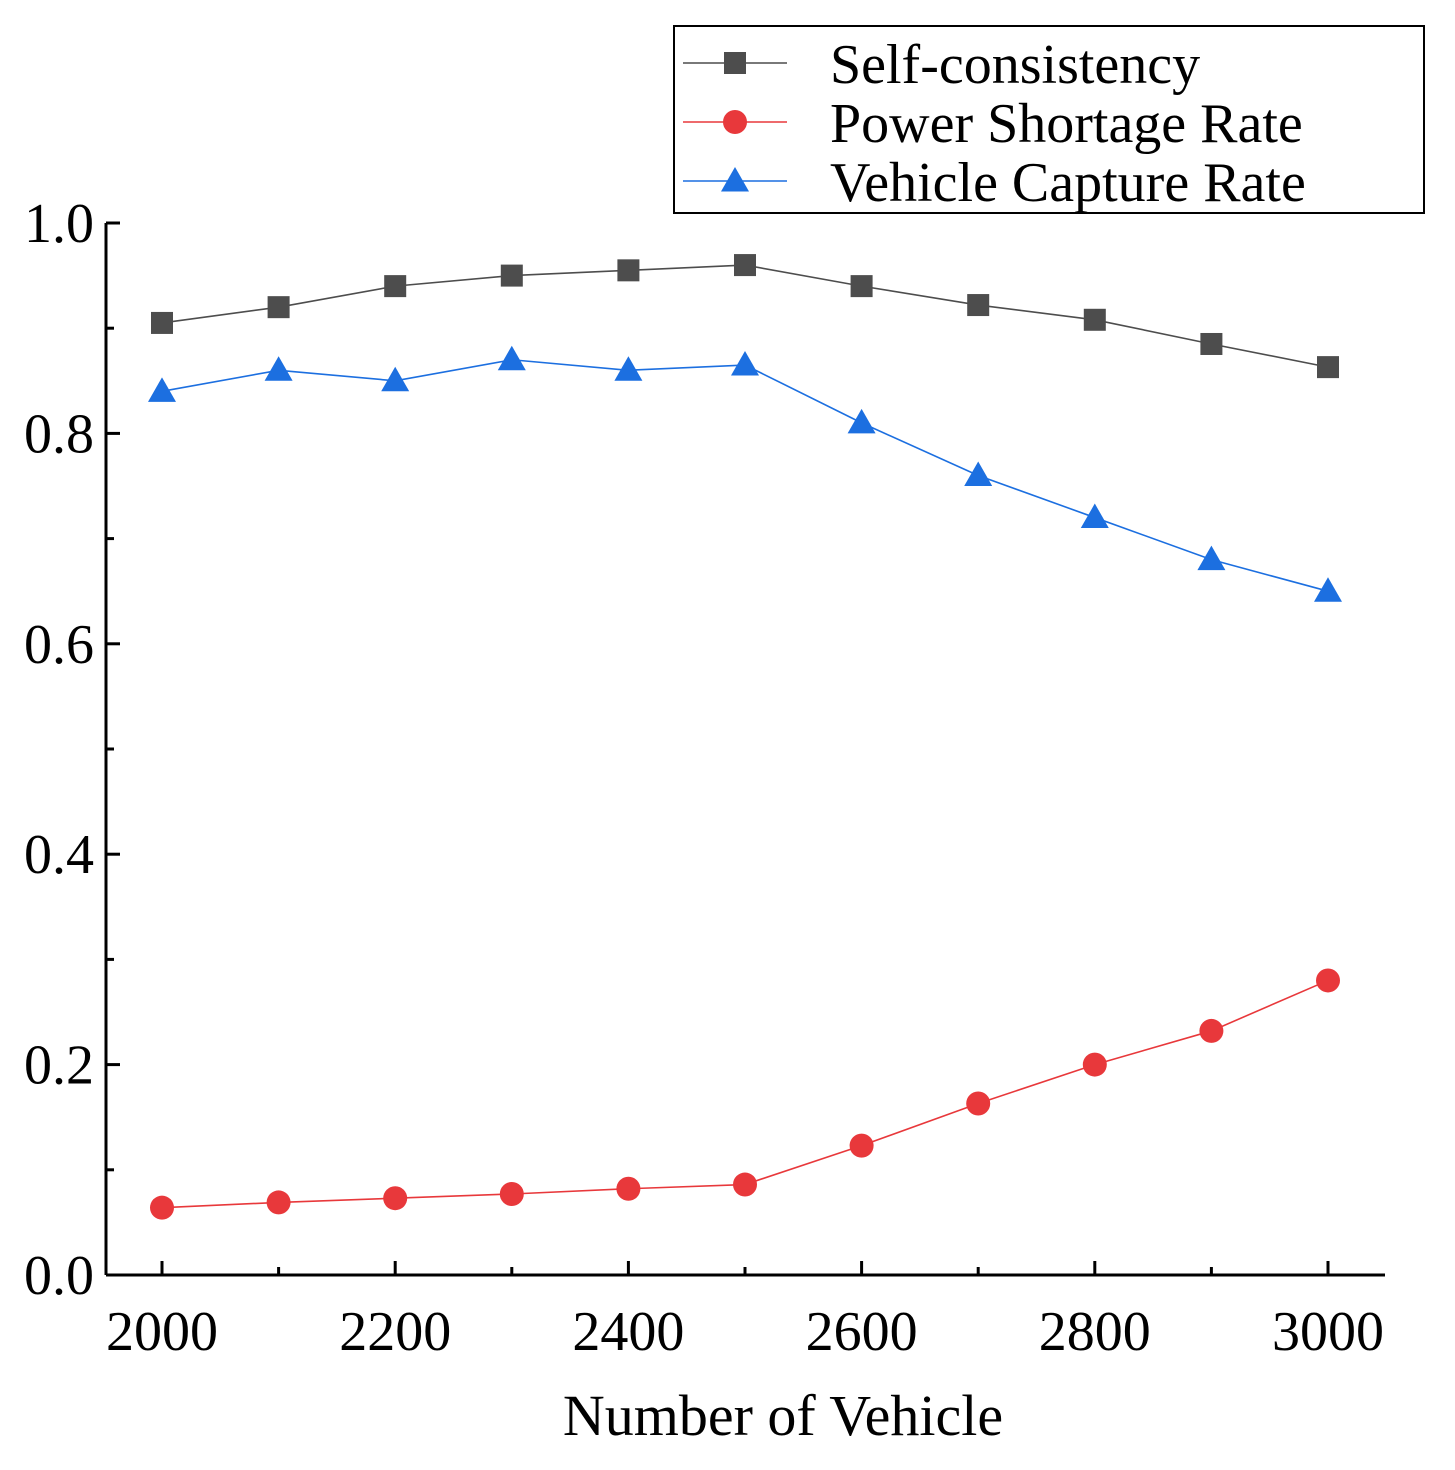 Image resolution: width=1455 pixels, height=1470 pixels. What do you see at coordinates (862, 1332) in the screenshot?
I see `x-tick-label: 2600` at bounding box center [862, 1332].